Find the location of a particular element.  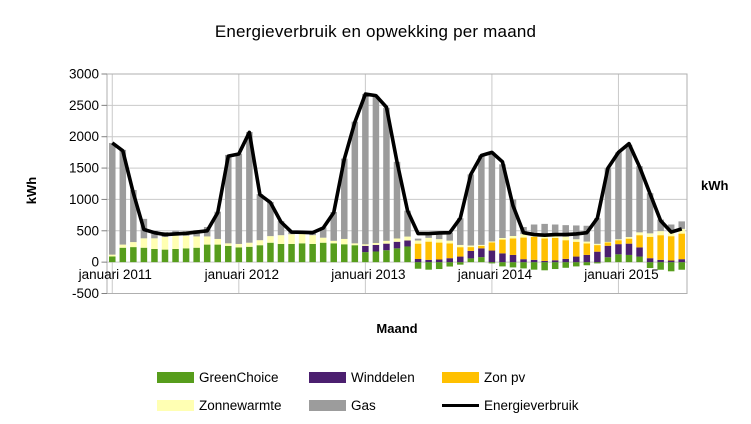

legend-item-zonnewarmte: Zonnewarmte is located at coordinates (233, 405).